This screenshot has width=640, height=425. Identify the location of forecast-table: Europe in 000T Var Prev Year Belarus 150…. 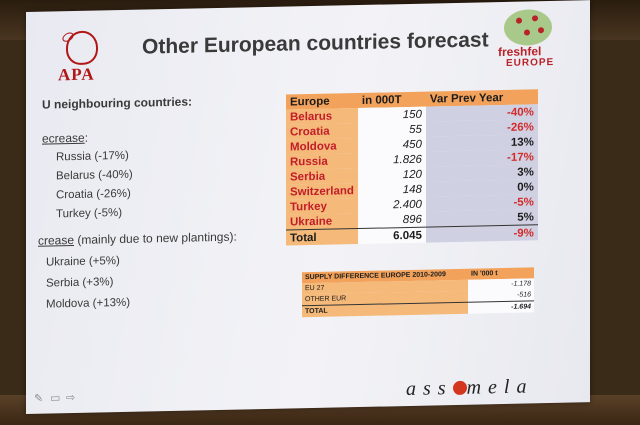
(412, 167).